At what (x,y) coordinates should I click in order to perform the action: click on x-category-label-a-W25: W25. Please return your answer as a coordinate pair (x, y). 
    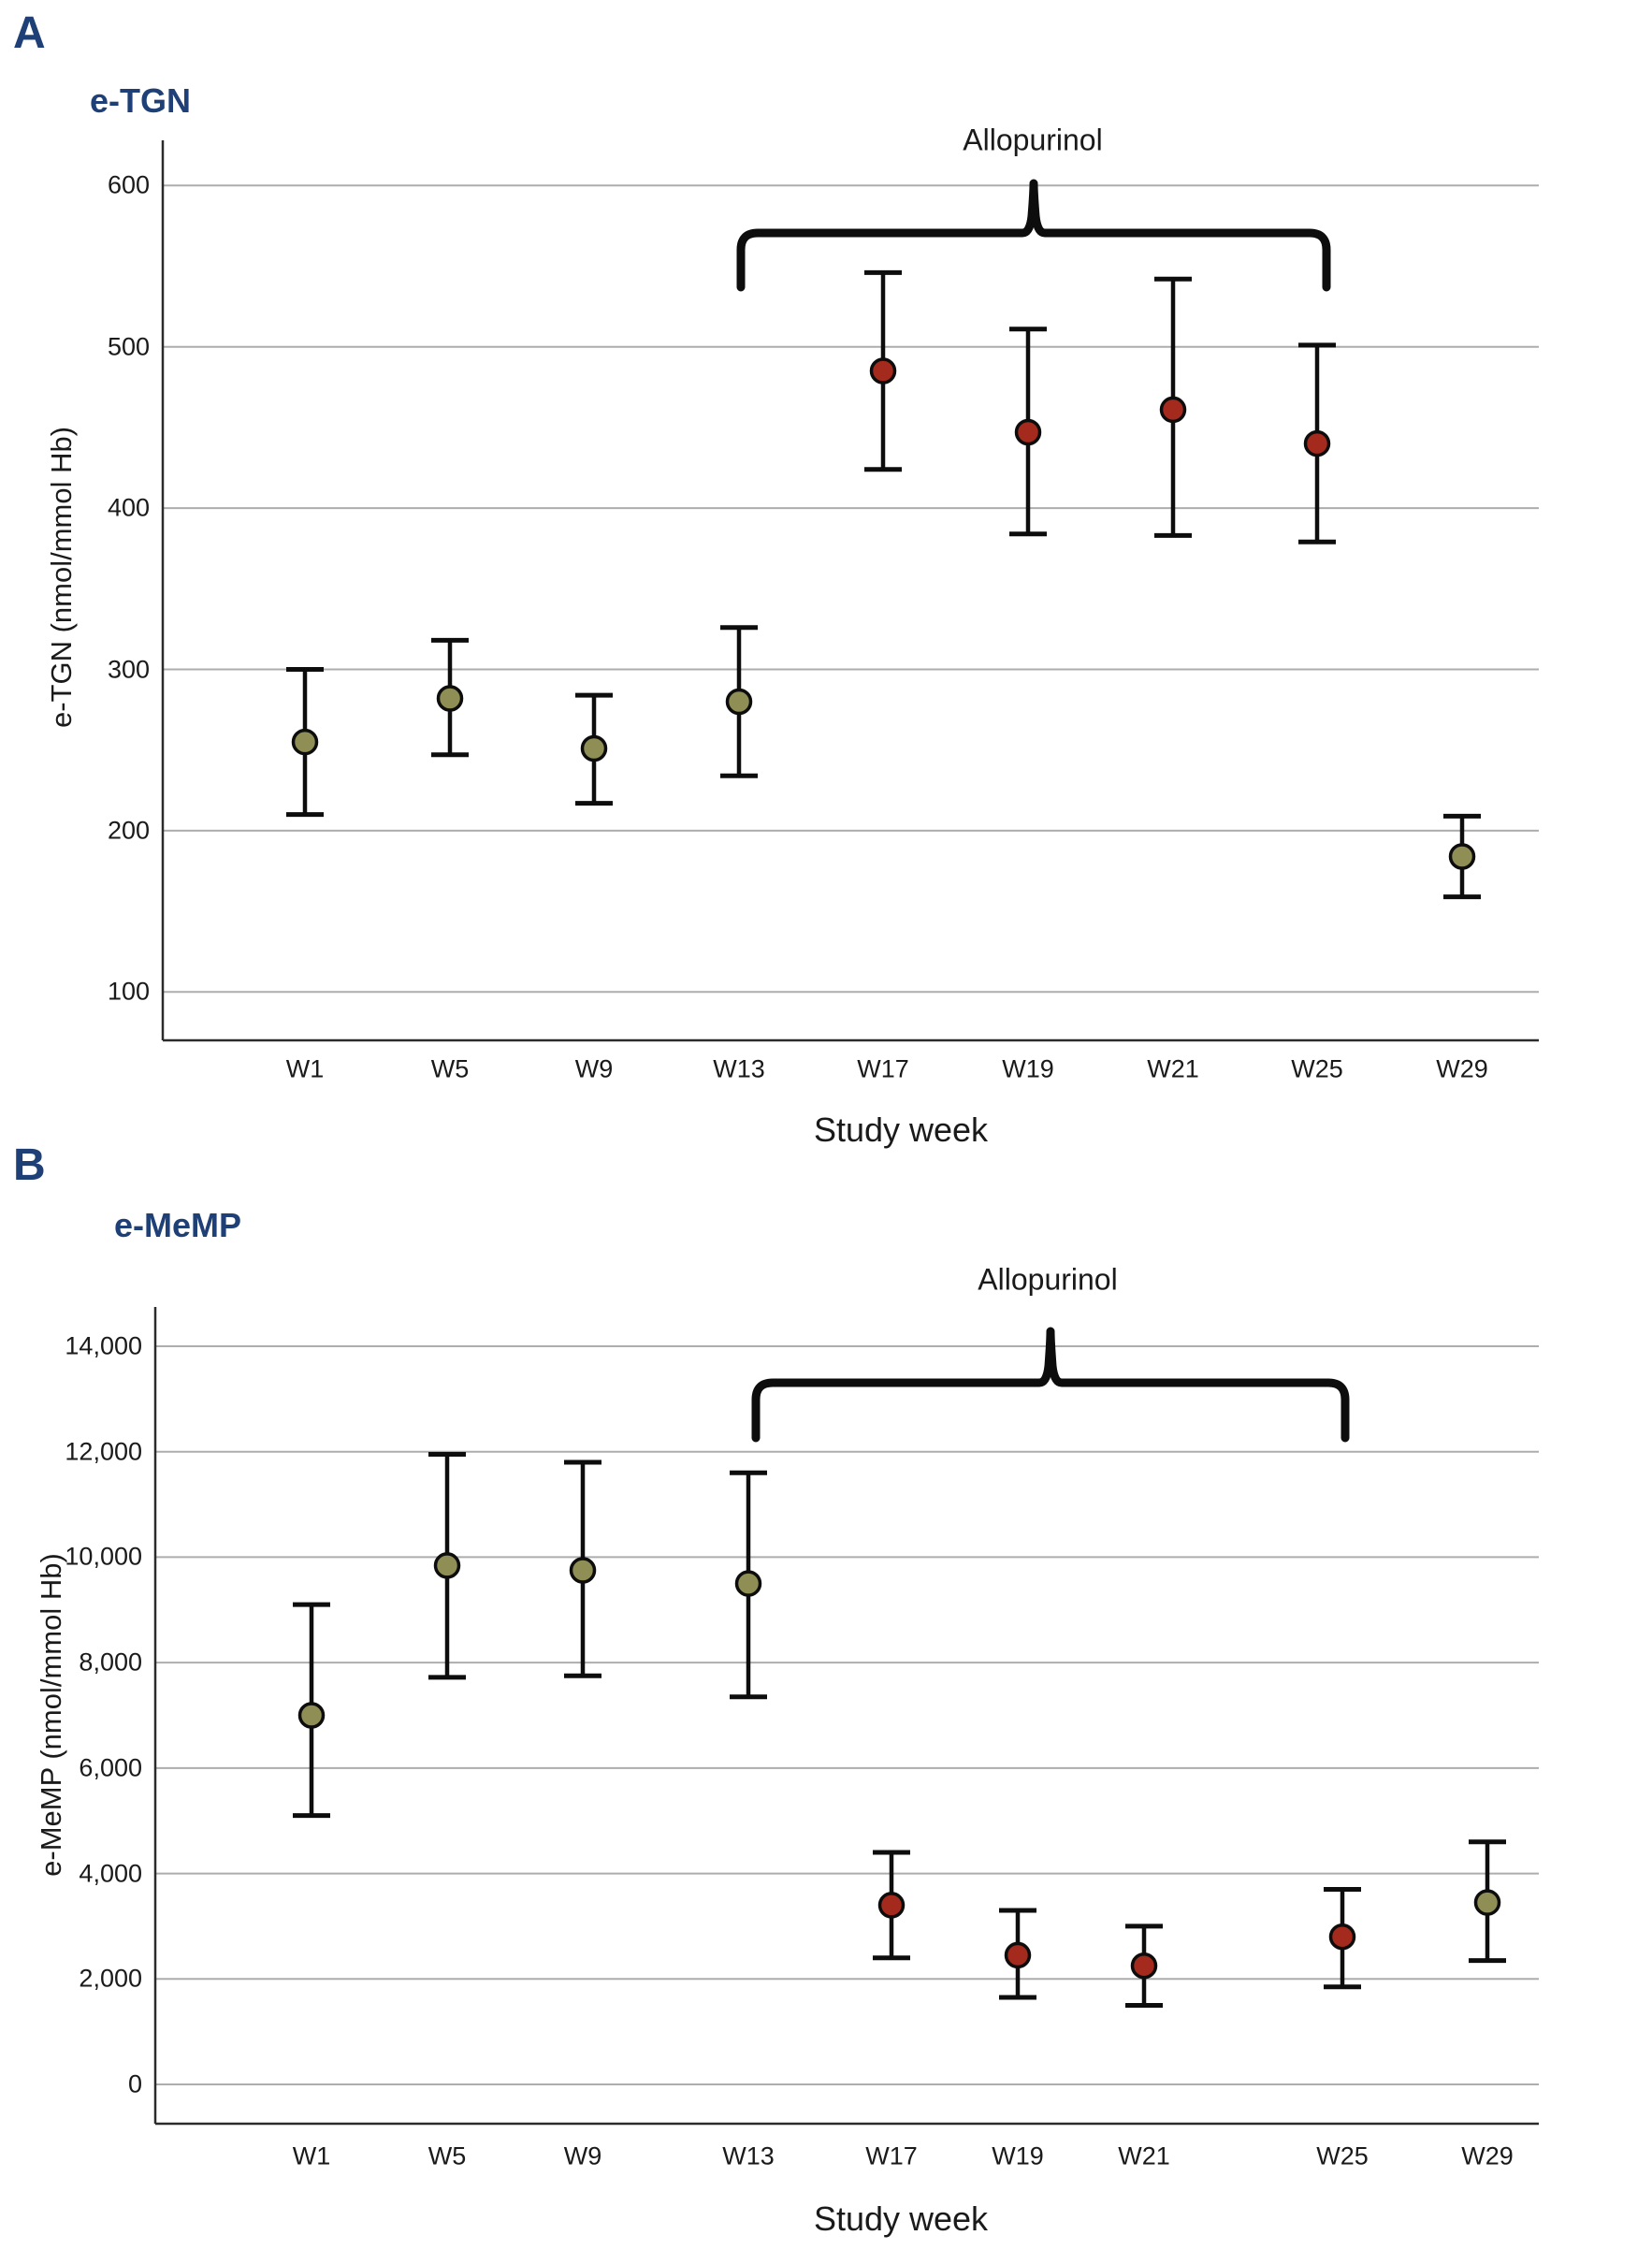
    Looking at the image, I should click on (1317, 1069).